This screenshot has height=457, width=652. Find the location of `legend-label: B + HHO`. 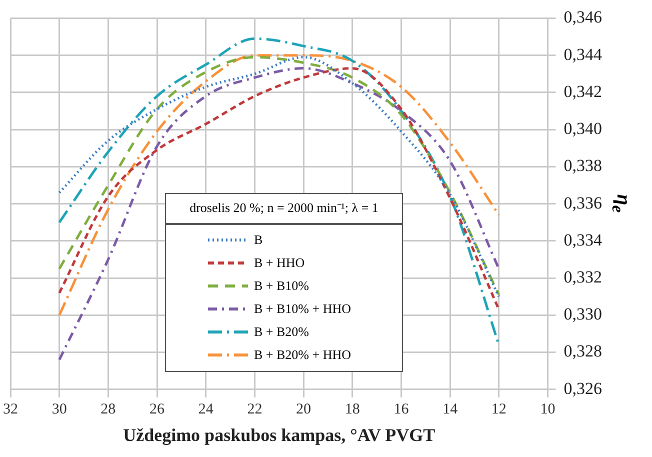

legend-label: B + HHO is located at coordinates (279, 263).